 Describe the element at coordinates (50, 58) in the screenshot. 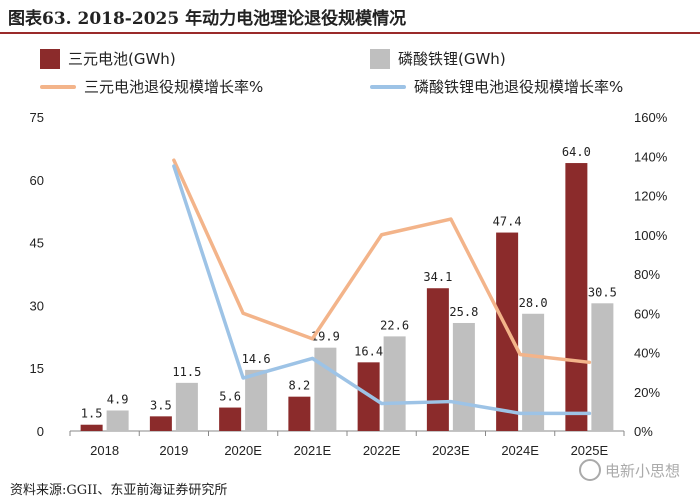

I see `legend-swatch-ncm` at that location.